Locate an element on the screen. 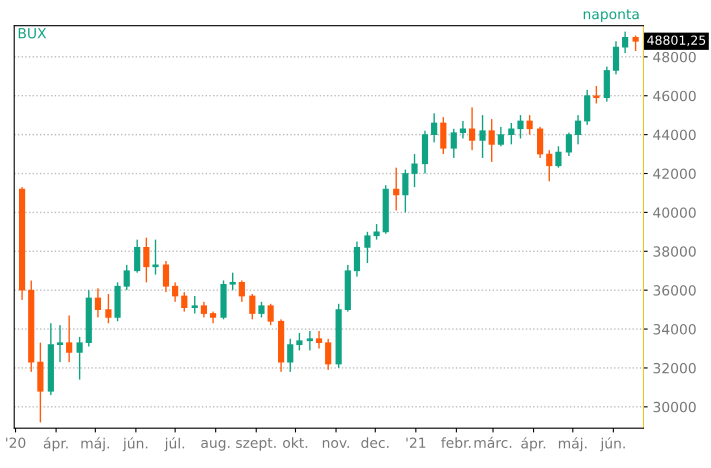 This screenshot has width=711, height=468. x-tick-label: júl. is located at coordinates (174, 444).